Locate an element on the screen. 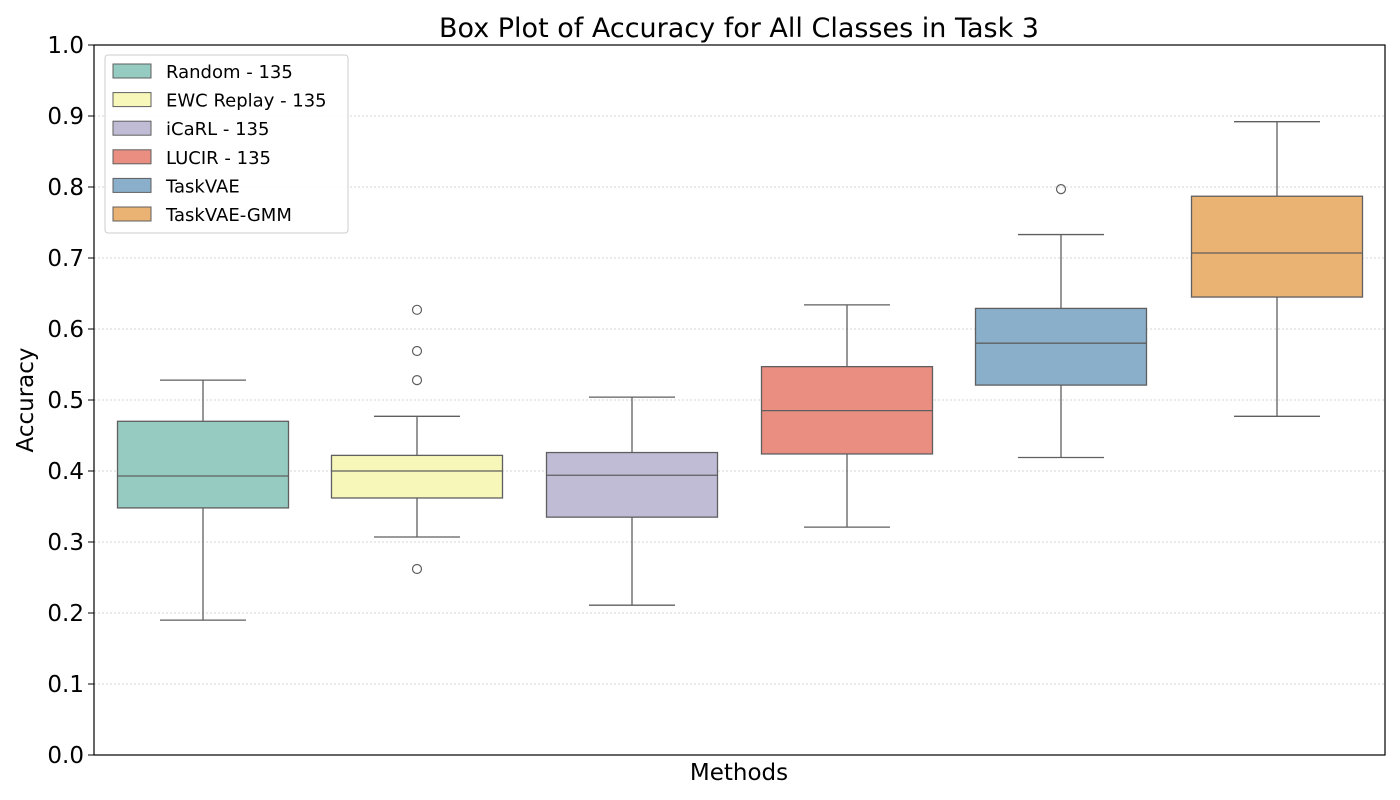 This screenshot has width=1400, height=800. y-tick-label: 0.0 is located at coordinates (65, 756).